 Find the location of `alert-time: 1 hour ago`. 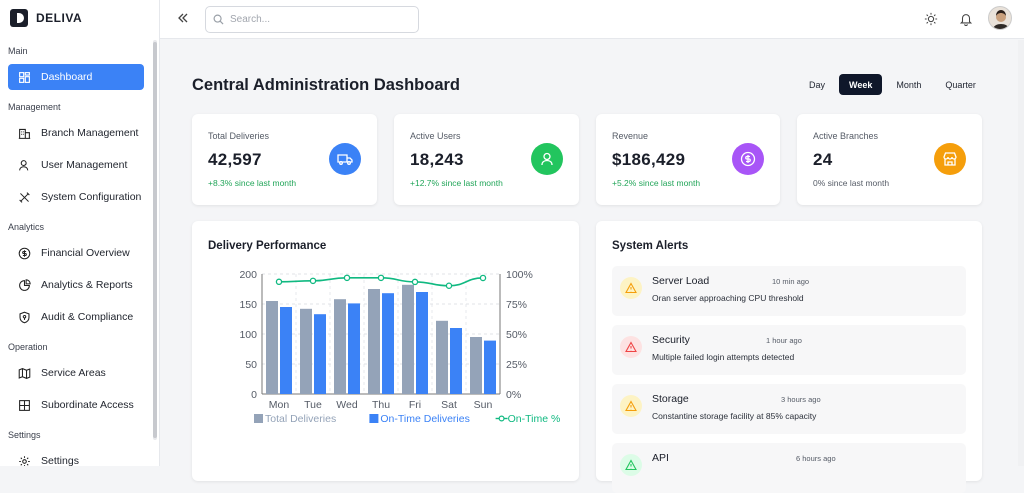

alert-time: 1 hour ago is located at coordinates (784, 340).